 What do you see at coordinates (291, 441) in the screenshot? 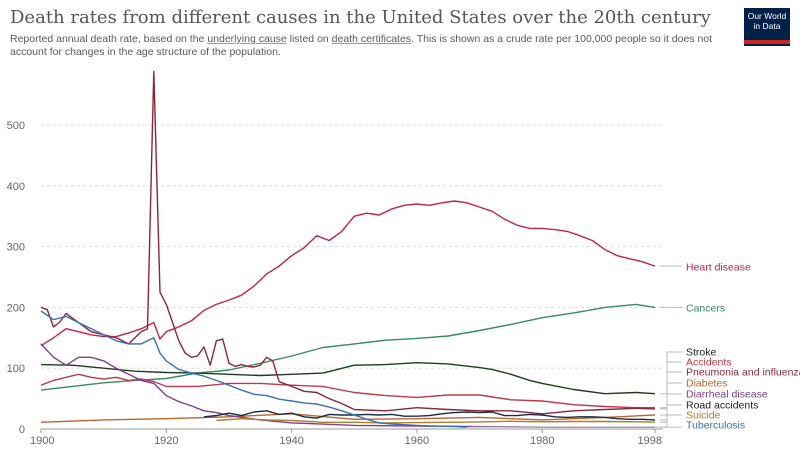
I see `x-tick-label: 1940` at bounding box center [291, 441].